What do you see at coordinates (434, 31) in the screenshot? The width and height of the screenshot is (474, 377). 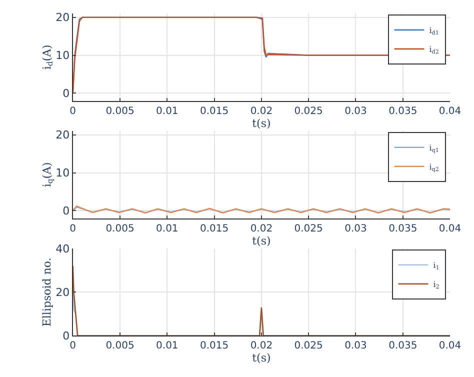 I see `legend-label: i$_{d1}$` at bounding box center [434, 31].